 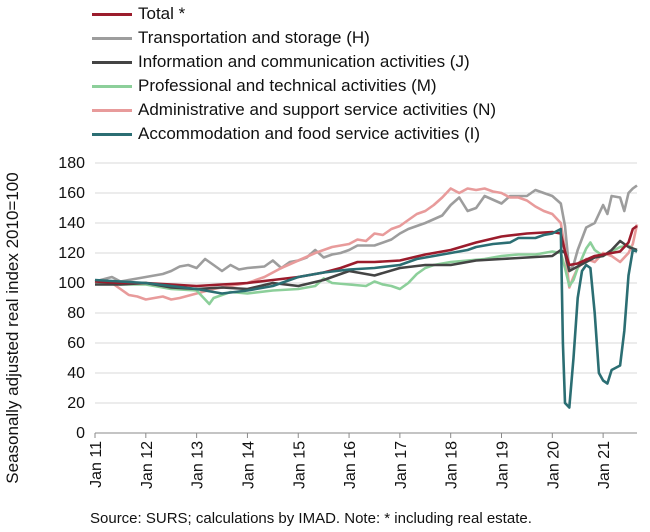 I want to click on legend-swatch-information, so click(x=112, y=62).